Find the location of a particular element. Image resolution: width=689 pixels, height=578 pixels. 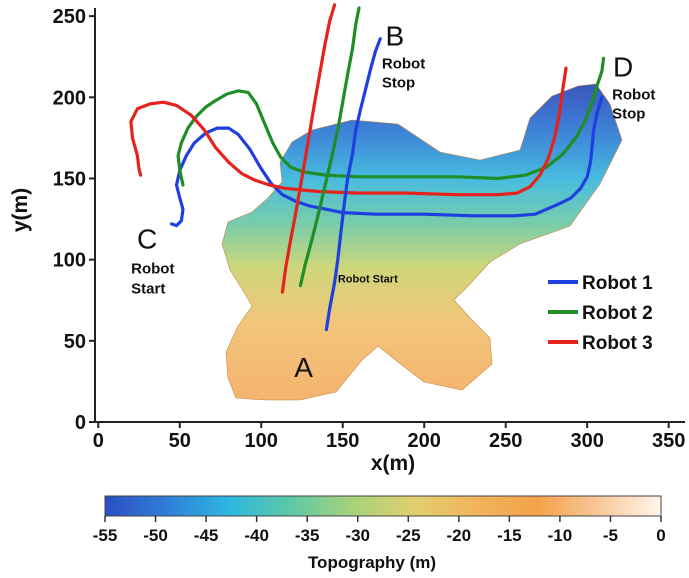

point-d-note-line-1: Robot is located at coordinates (633, 94).